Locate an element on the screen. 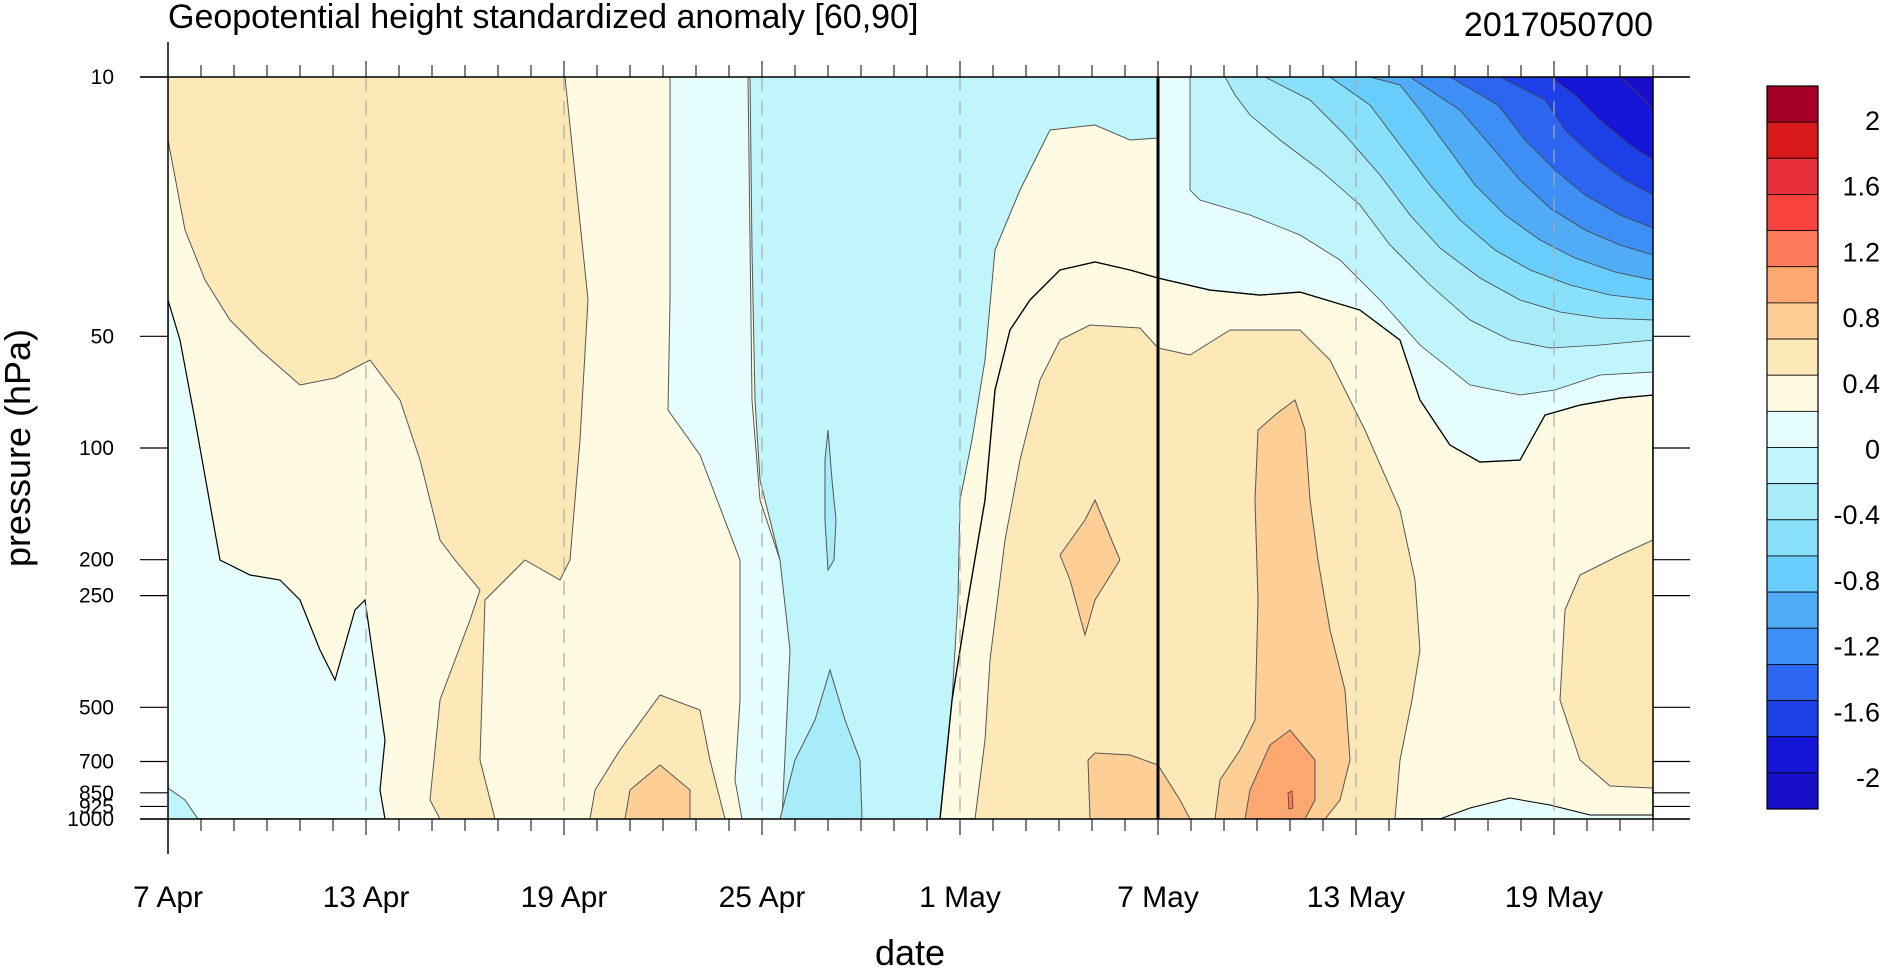  colorbar-label: 0.8 is located at coordinates (1861, 318).